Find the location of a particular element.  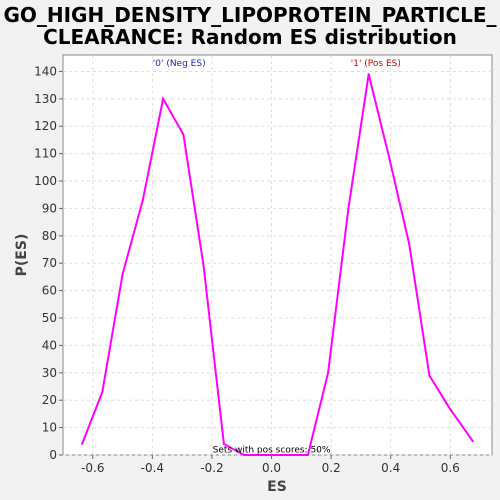

annotation: '0' (Neg ES) is located at coordinates (179, 64).